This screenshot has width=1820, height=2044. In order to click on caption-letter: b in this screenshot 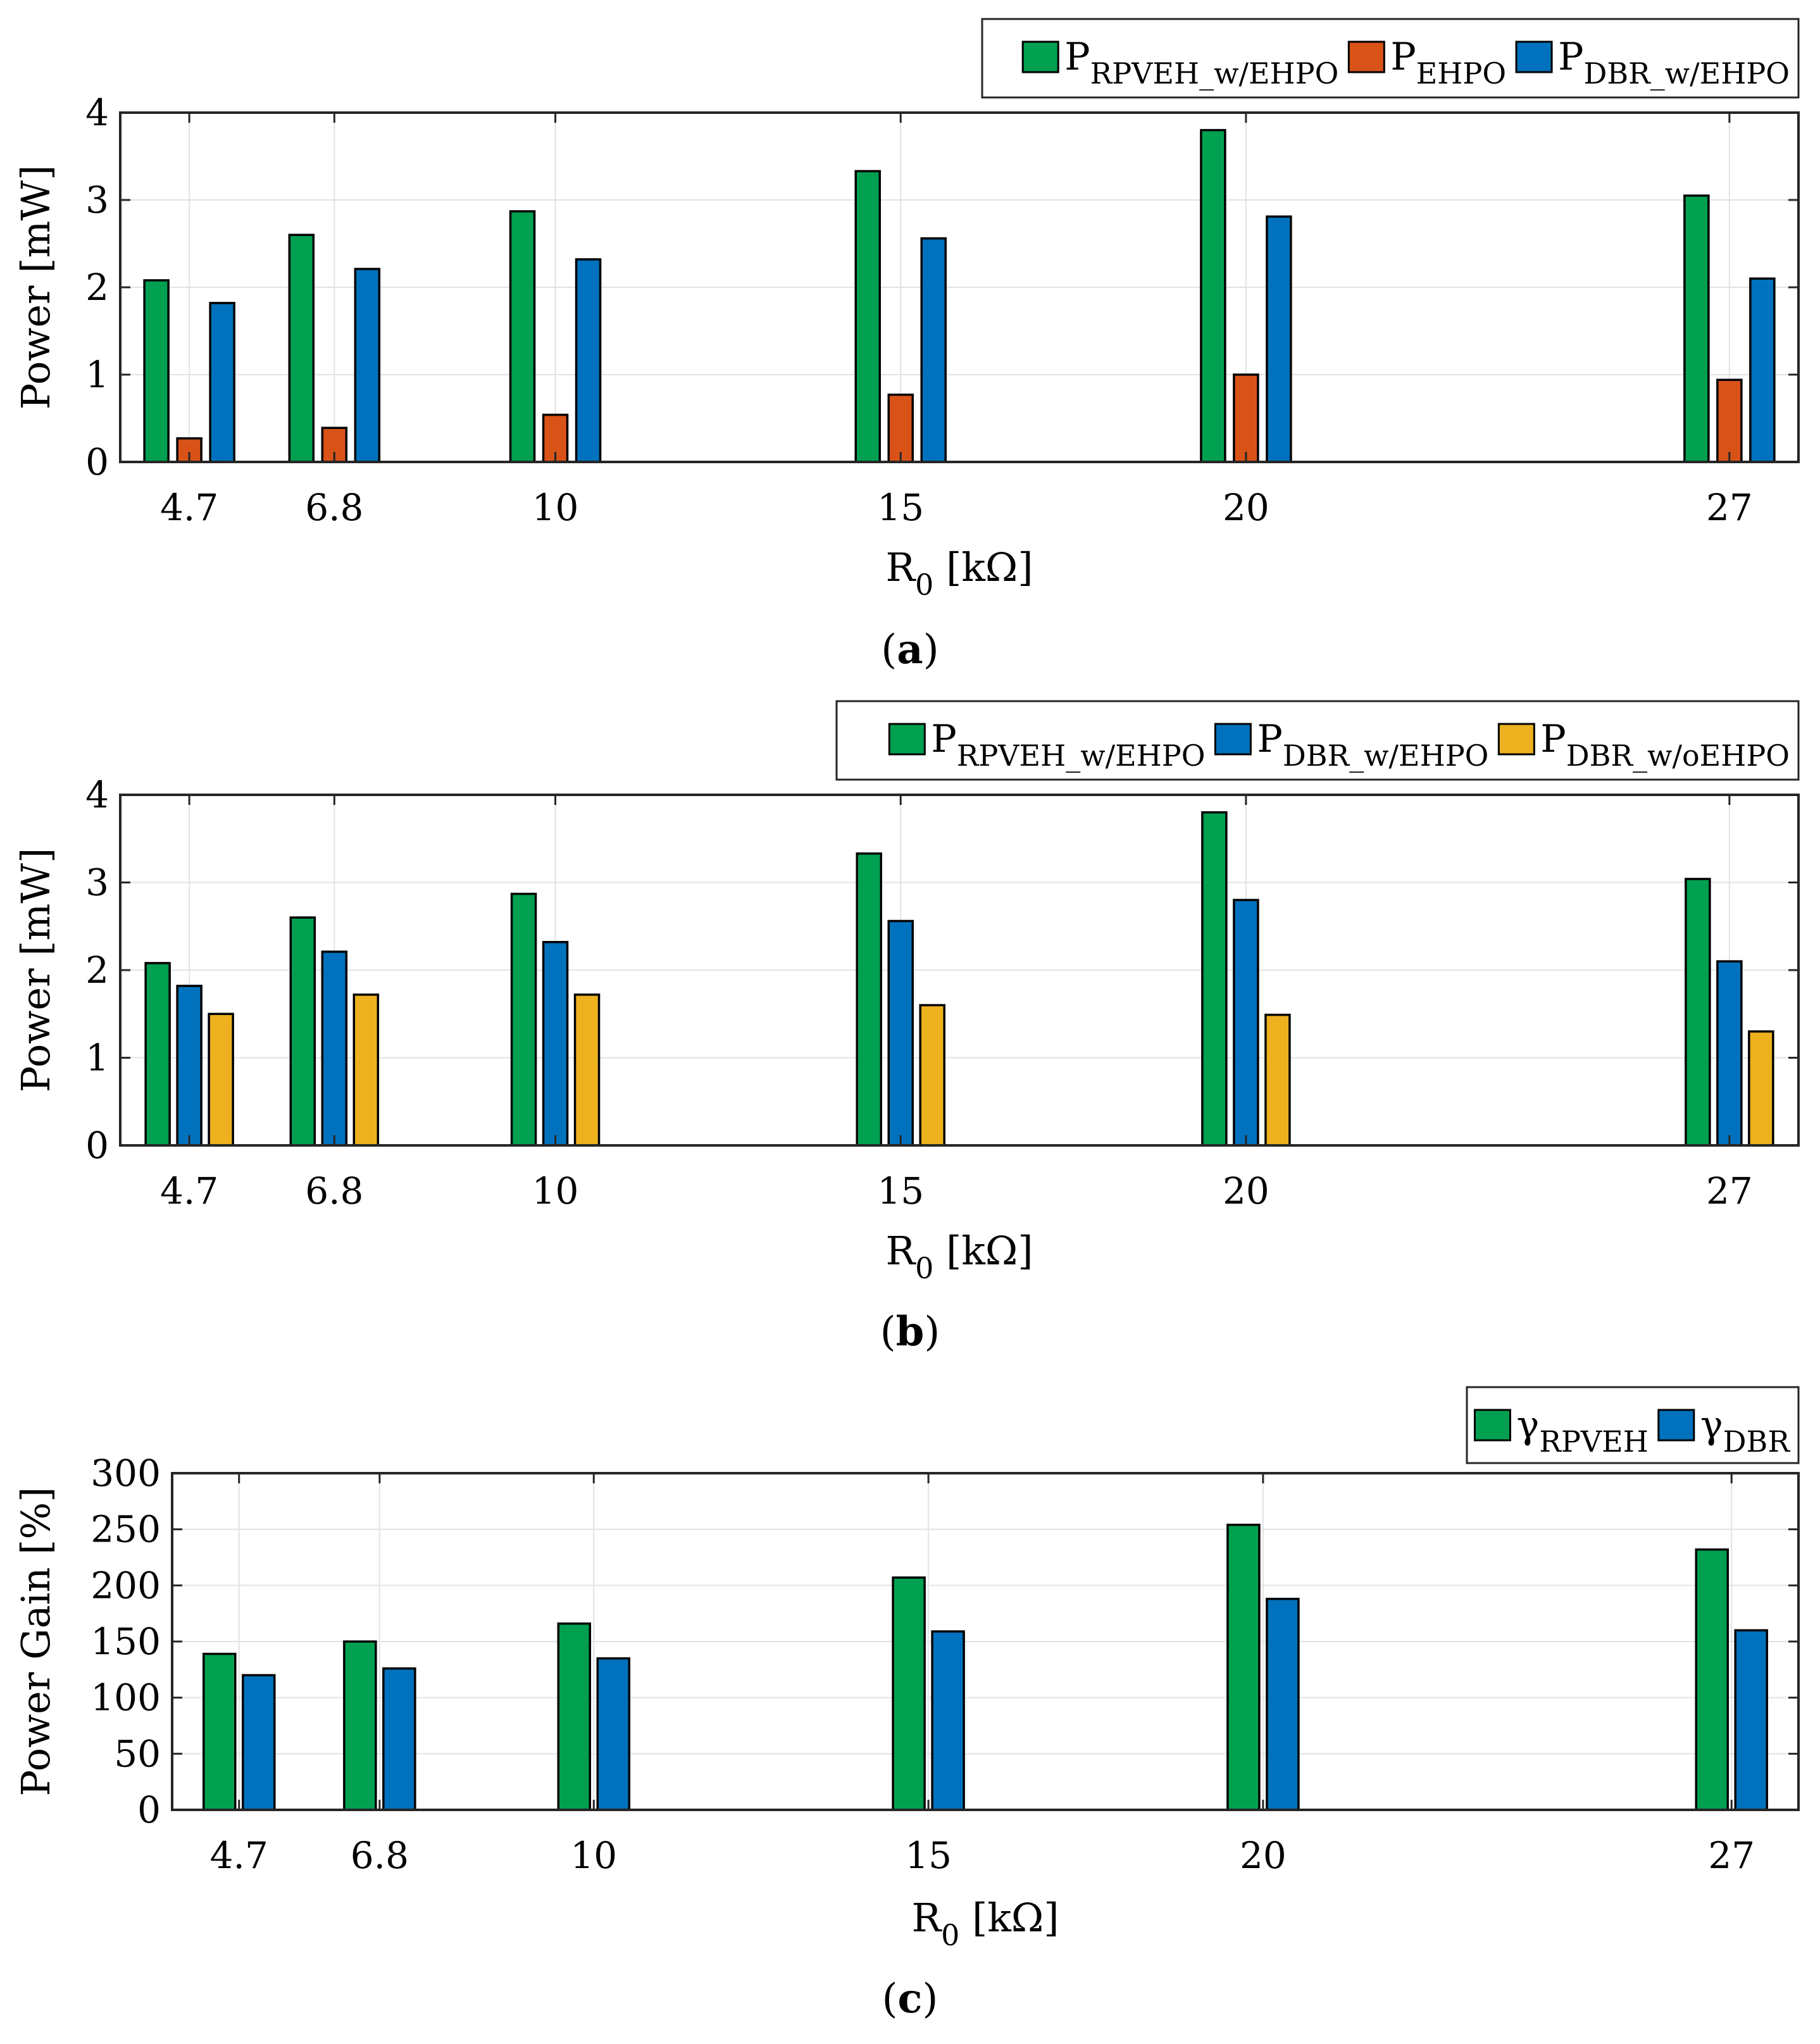, I will do `click(910, 1331)`.